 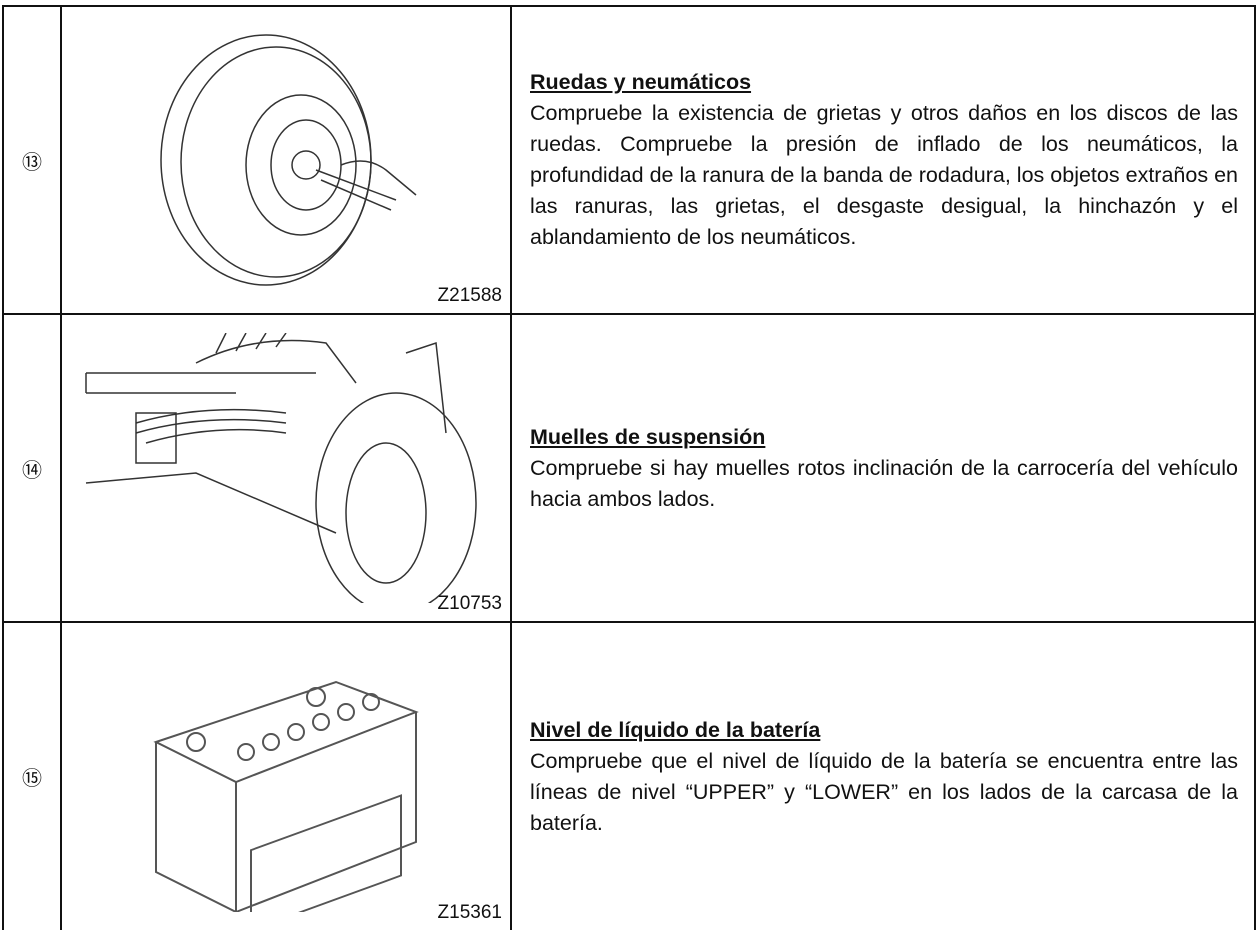 What do you see at coordinates (286, 796) in the screenshot?
I see `battery-illustration` at bounding box center [286, 796].